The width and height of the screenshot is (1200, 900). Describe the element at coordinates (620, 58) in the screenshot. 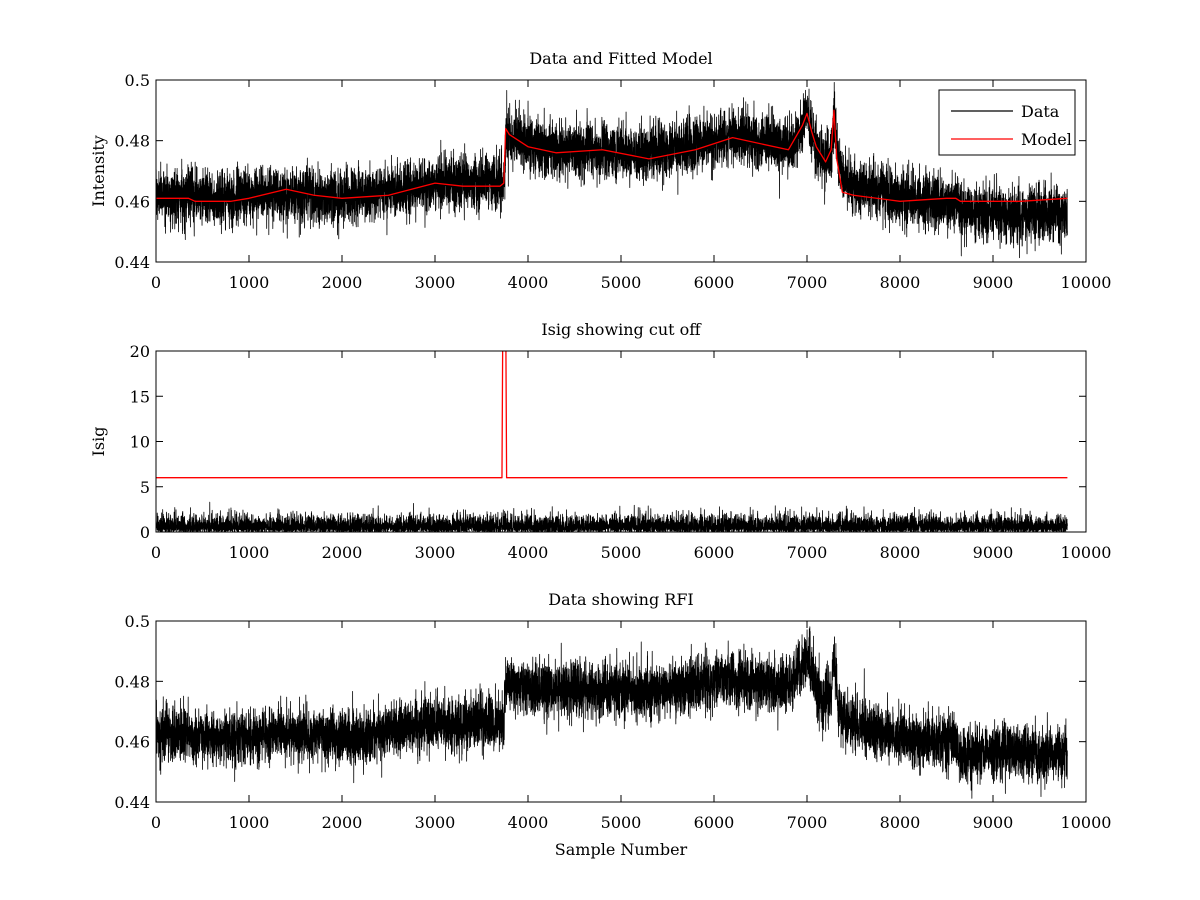

I see `chart-title: Data and Fitted Model` at that location.